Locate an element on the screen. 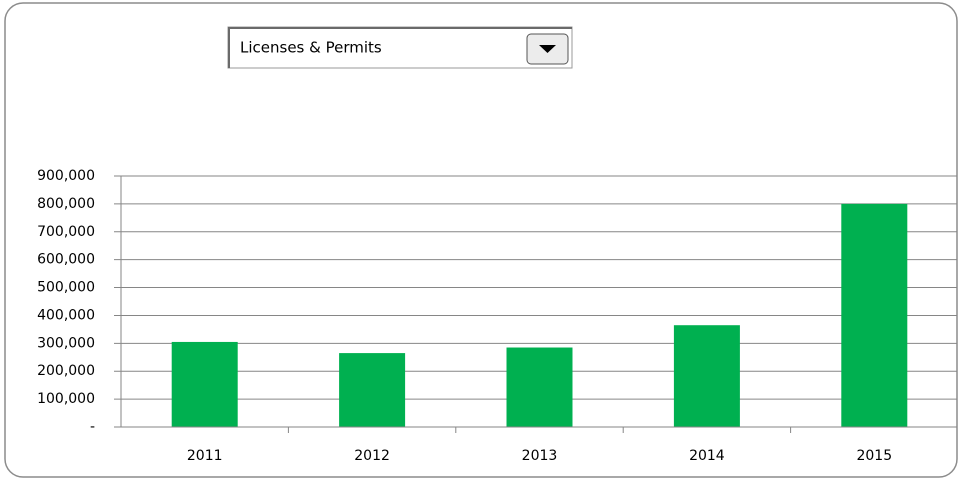  x-tick-label: 2011 is located at coordinates (205, 456).